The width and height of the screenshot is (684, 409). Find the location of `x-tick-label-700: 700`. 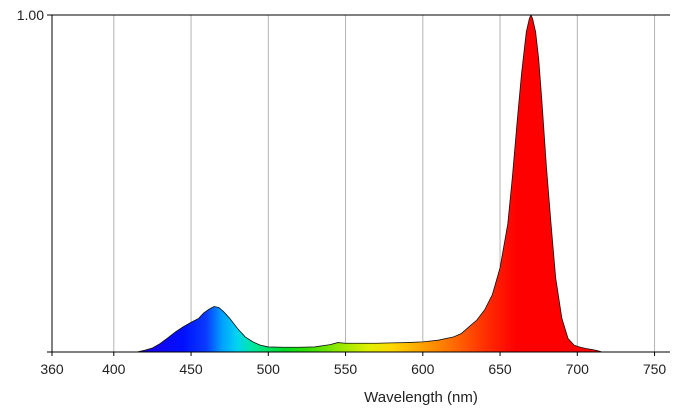

x-tick-label-700: 700 is located at coordinates (578, 369).